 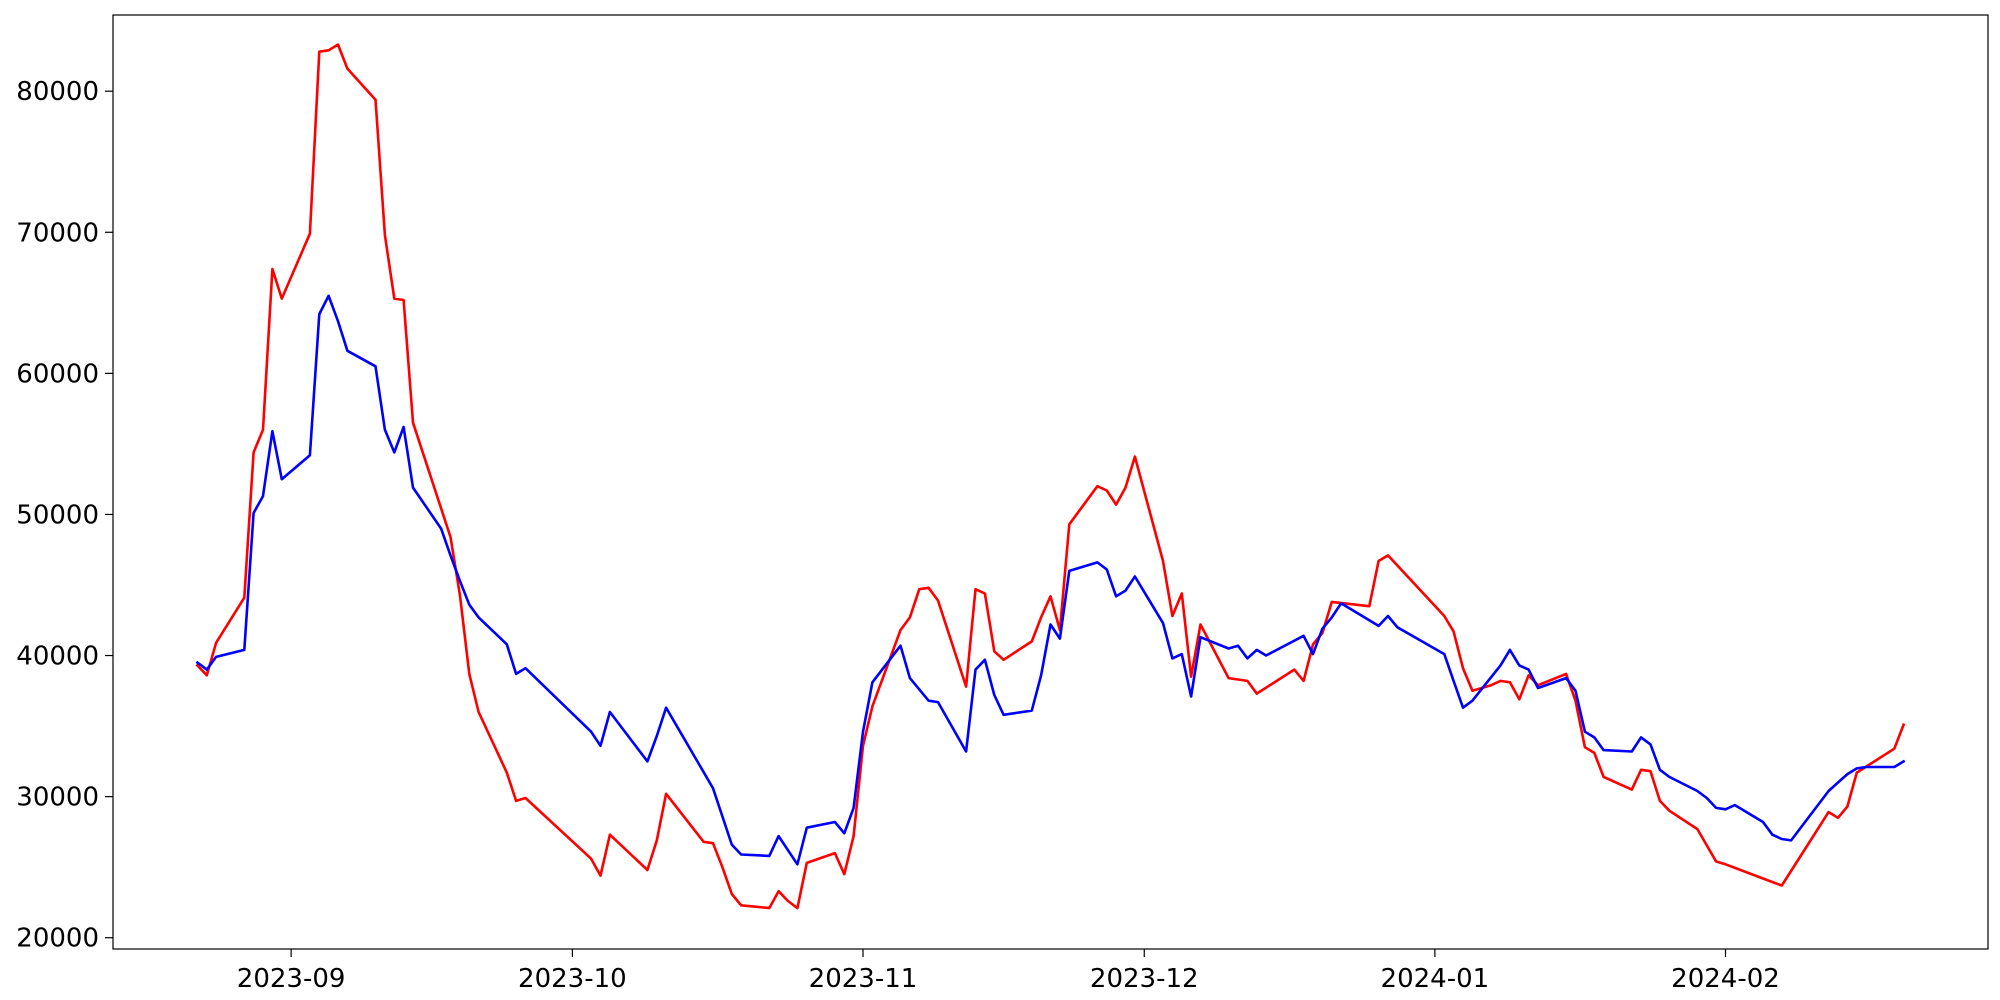 I want to click on x-tick-label: 2024-01, so click(x=1435, y=979).